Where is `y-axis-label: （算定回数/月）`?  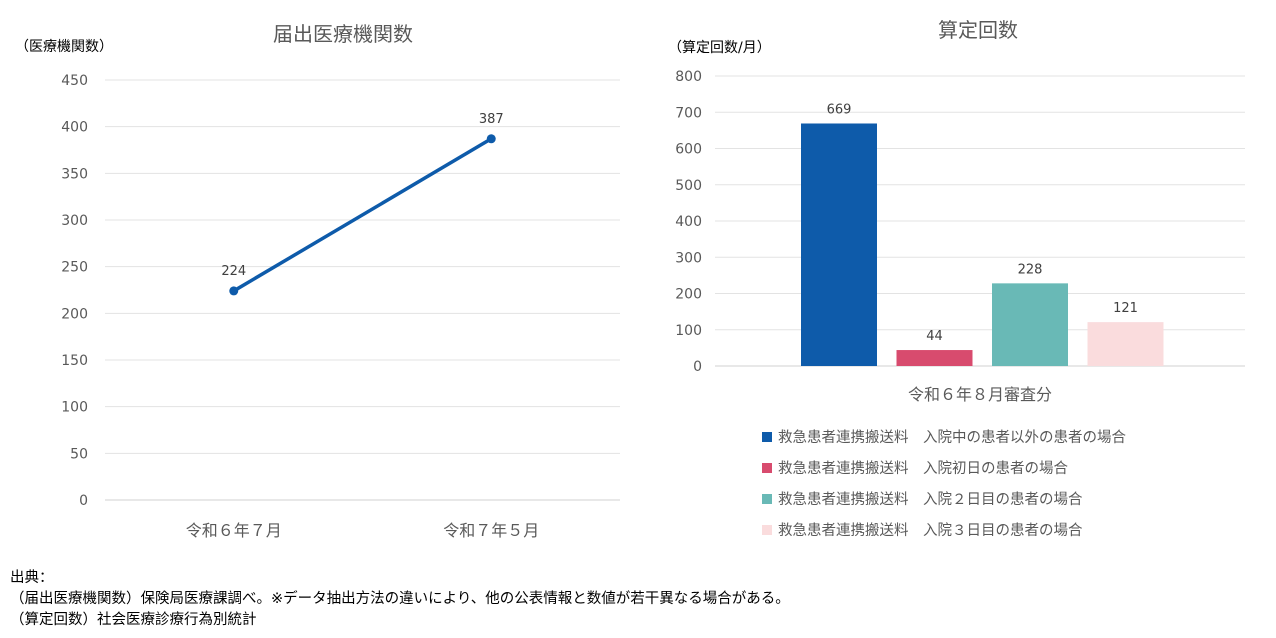 y-axis-label: （算定回数/月） is located at coordinates (719, 48).